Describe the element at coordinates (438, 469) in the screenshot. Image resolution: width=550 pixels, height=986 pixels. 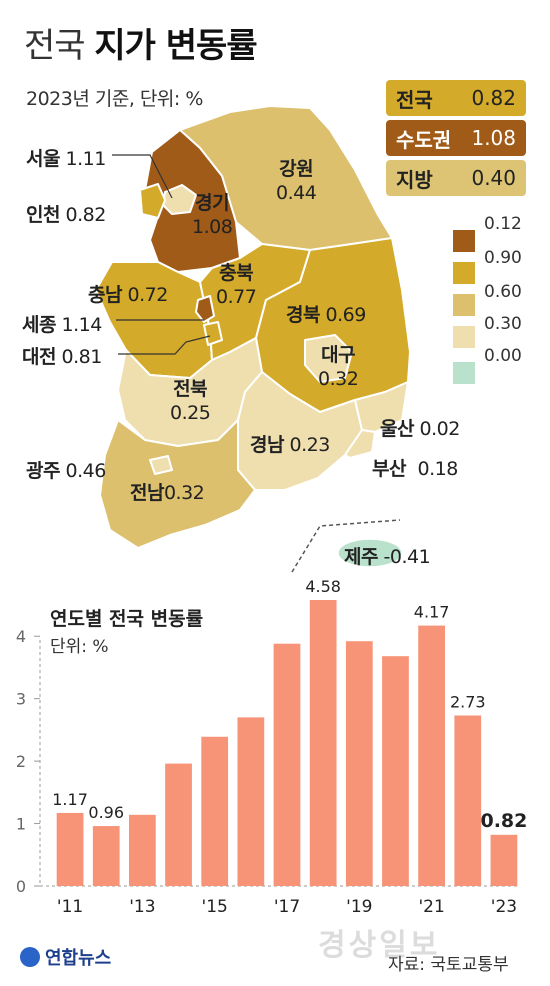
I see `label-busan-value: 0.18` at that location.